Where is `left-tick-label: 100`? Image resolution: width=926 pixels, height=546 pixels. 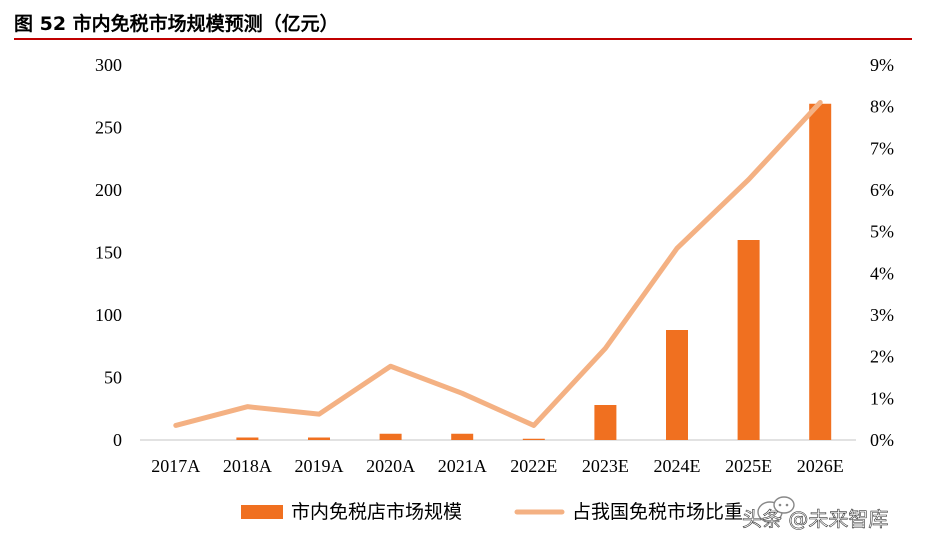
left-tick-label: 100 is located at coordinates (108, 315).